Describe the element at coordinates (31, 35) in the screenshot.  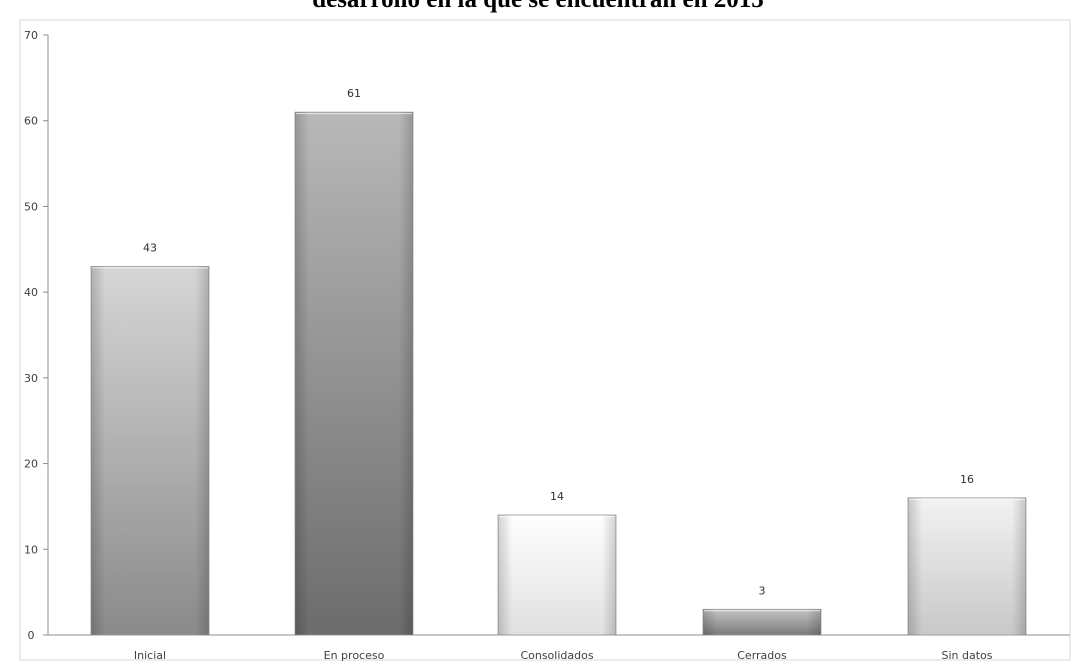
I see `y-tick-label: 70` at that location.